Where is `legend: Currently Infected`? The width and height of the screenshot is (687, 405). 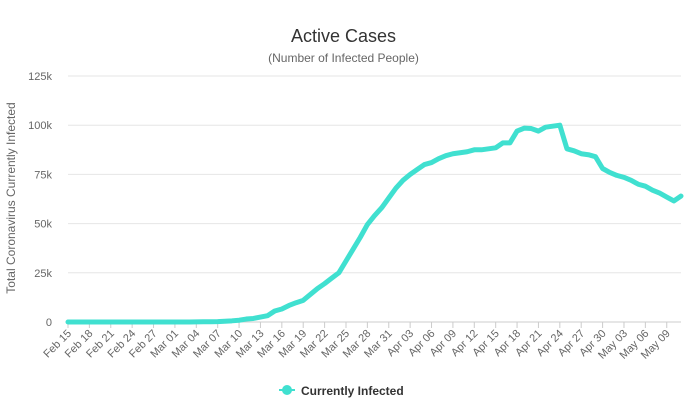
legend: Currently Infected is located at coordinates (341, 391).